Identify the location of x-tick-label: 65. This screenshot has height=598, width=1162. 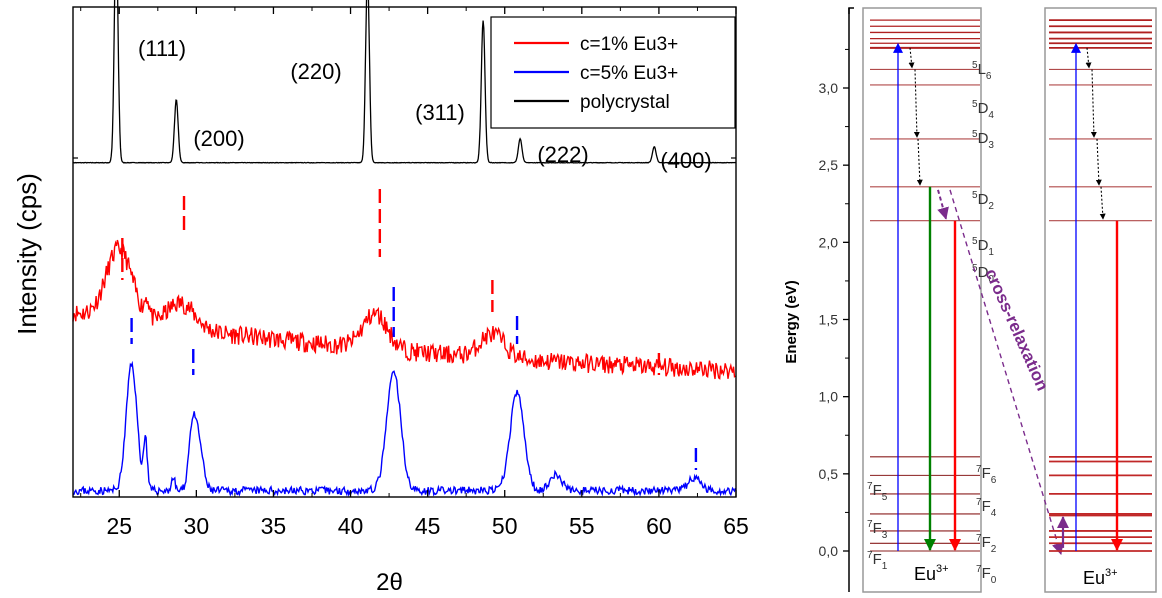
(736, 526).